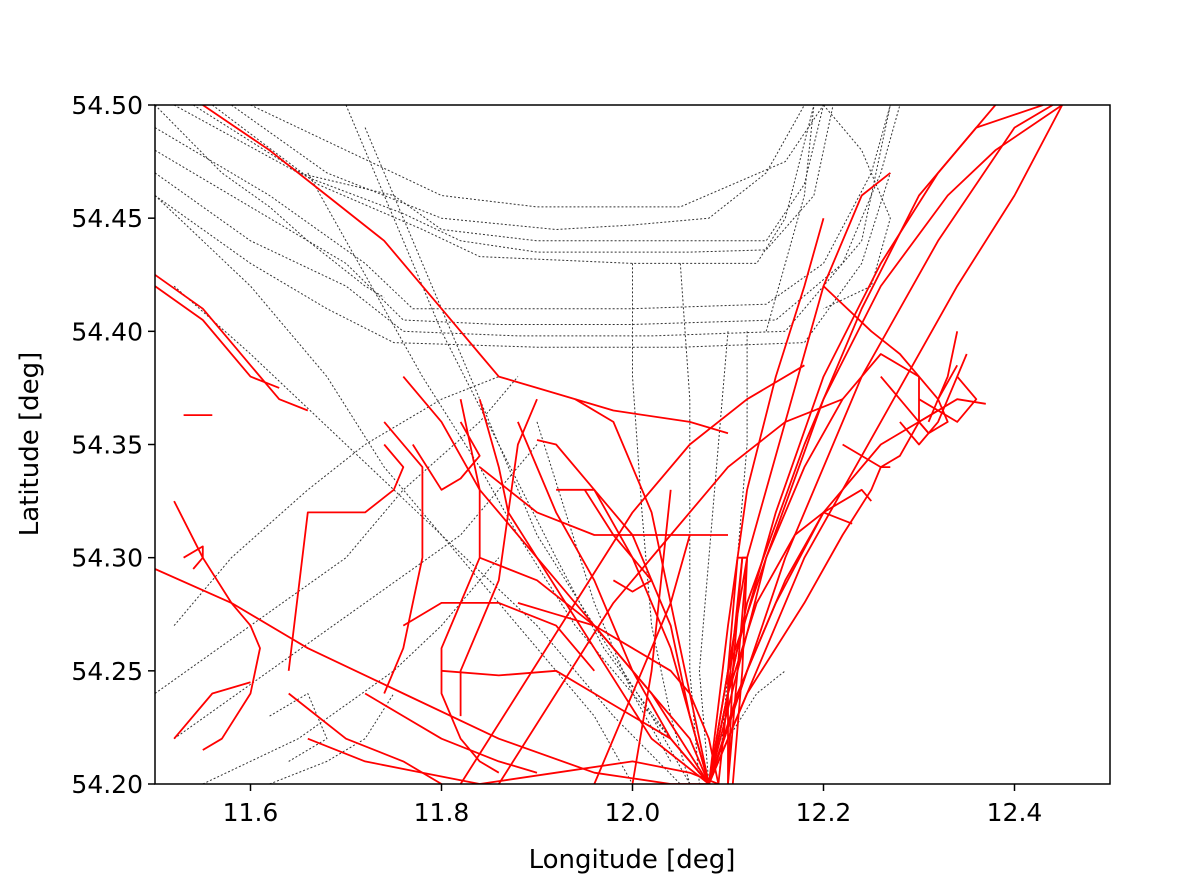 The width and height of the screenshot is (1196, 881). What do you see at coordinates (107, 331) in the screenshot?
I see `y-tick-label: 54.40` at bounding box center [107, 331].